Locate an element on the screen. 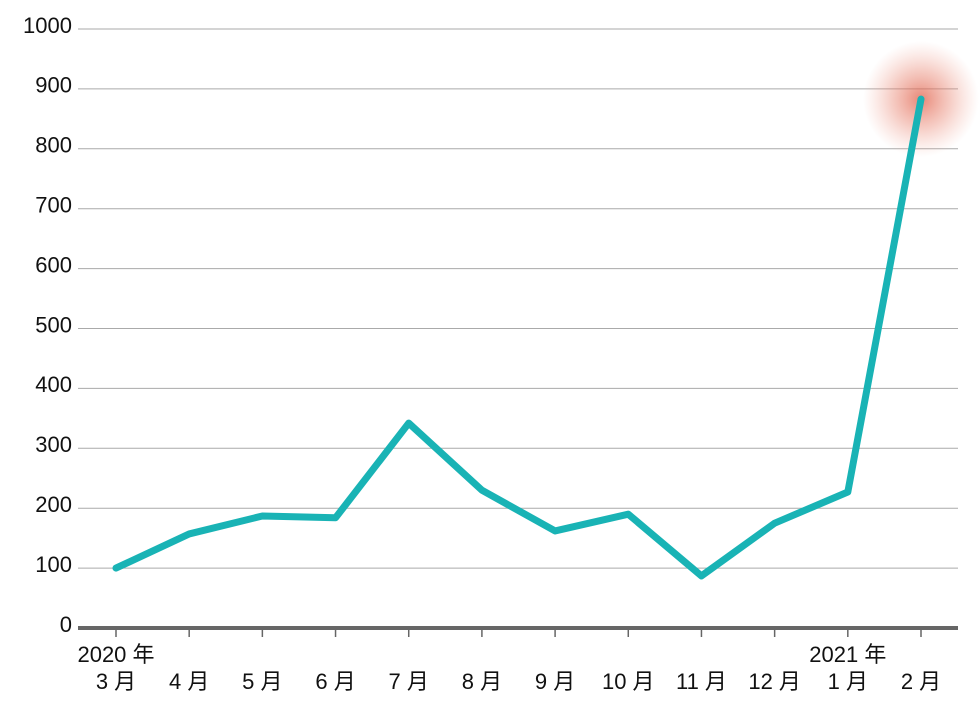 The width and height of the screenshot is (980, 705). y-tick-label: 1000 is located at coordinates (47, 25).